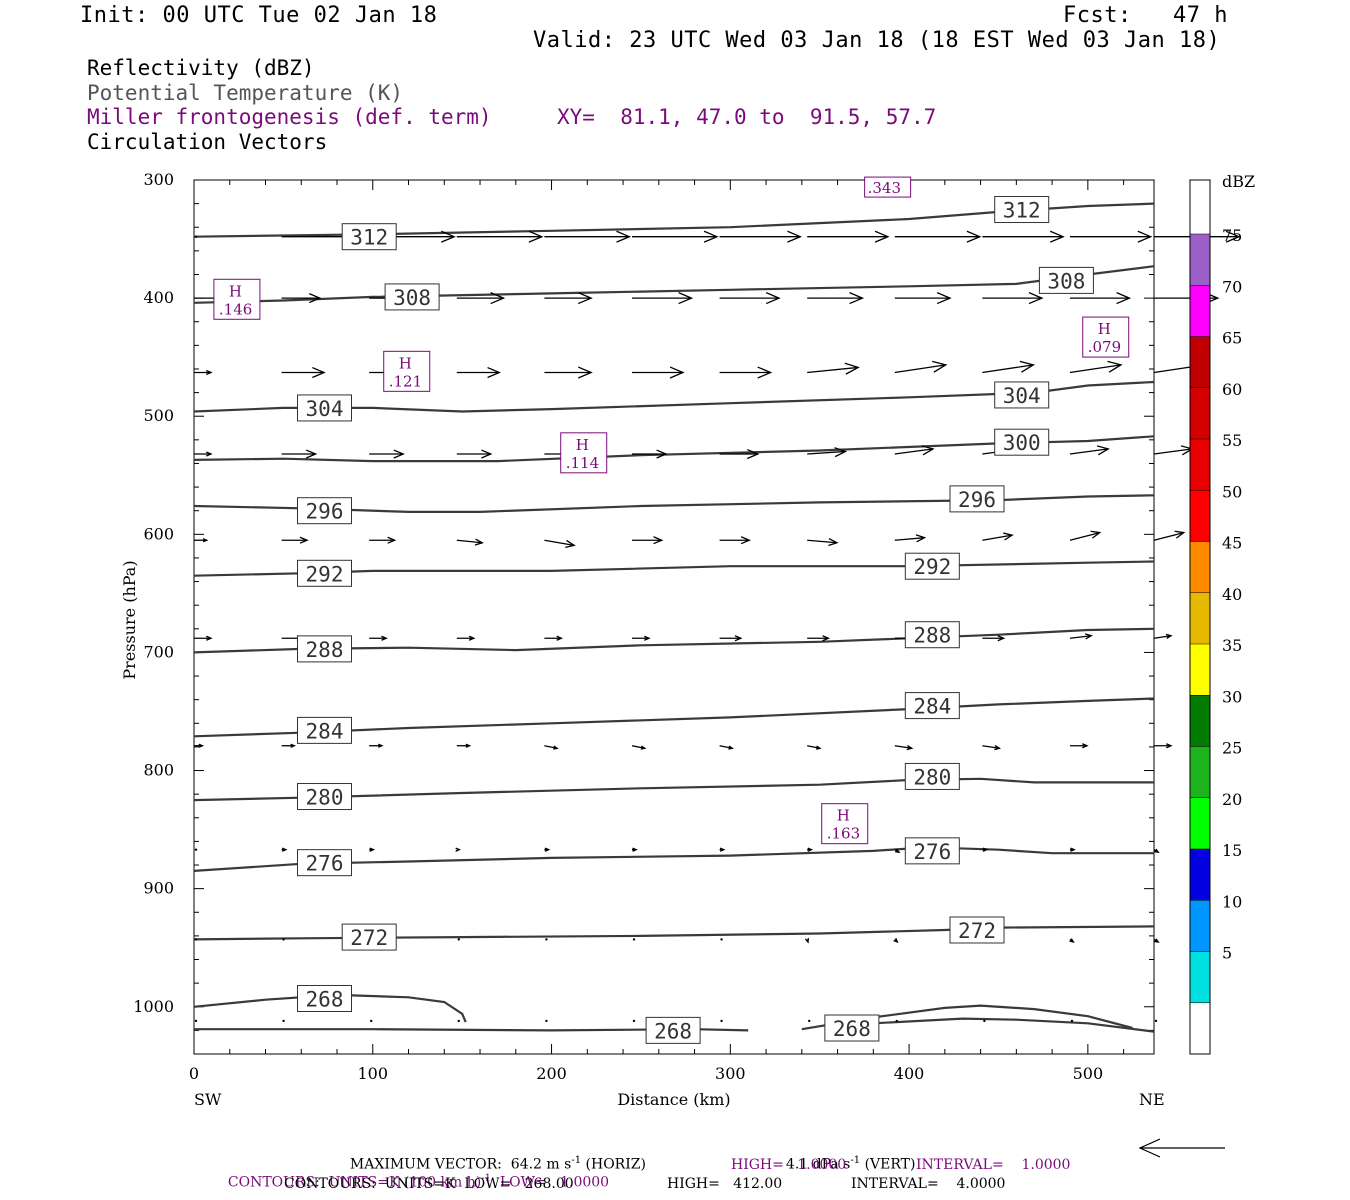 This screenshot has width=1350, height=1200. I want to click on contour-label-text: 276, so click(932, 852).